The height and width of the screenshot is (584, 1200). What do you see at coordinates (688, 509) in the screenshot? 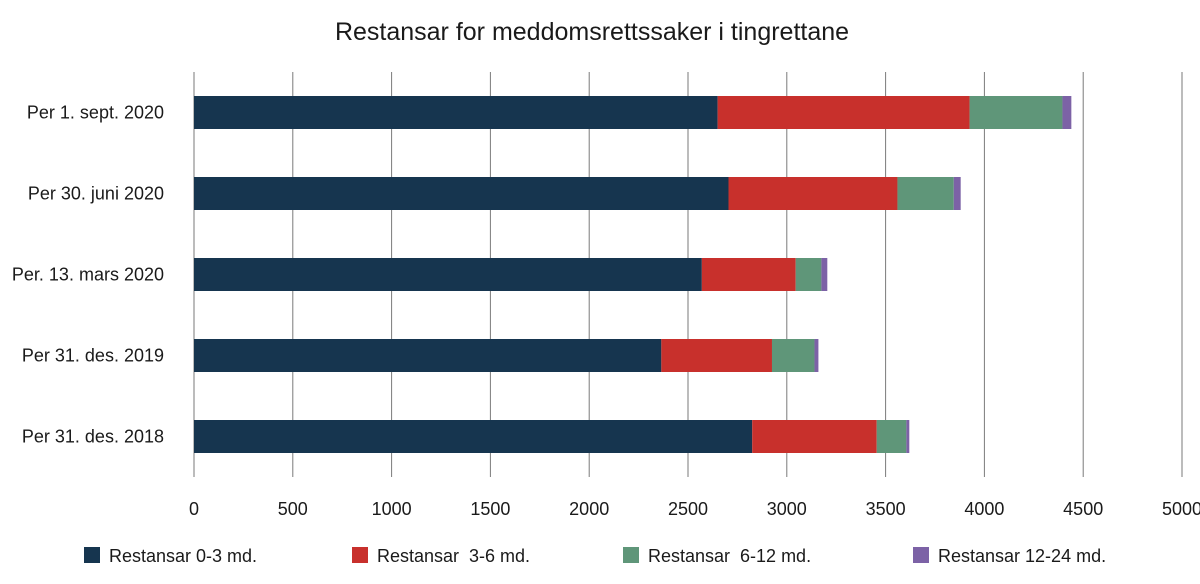
I see `x-tick-label-2500: 2500` at bounding box center [688, 509].